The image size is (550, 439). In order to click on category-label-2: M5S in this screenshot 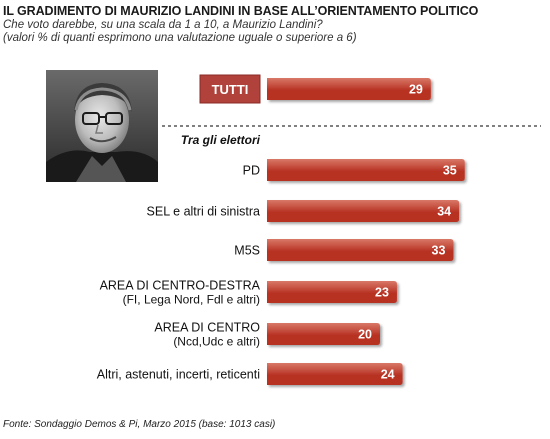, I will do `click(247, 251)`.